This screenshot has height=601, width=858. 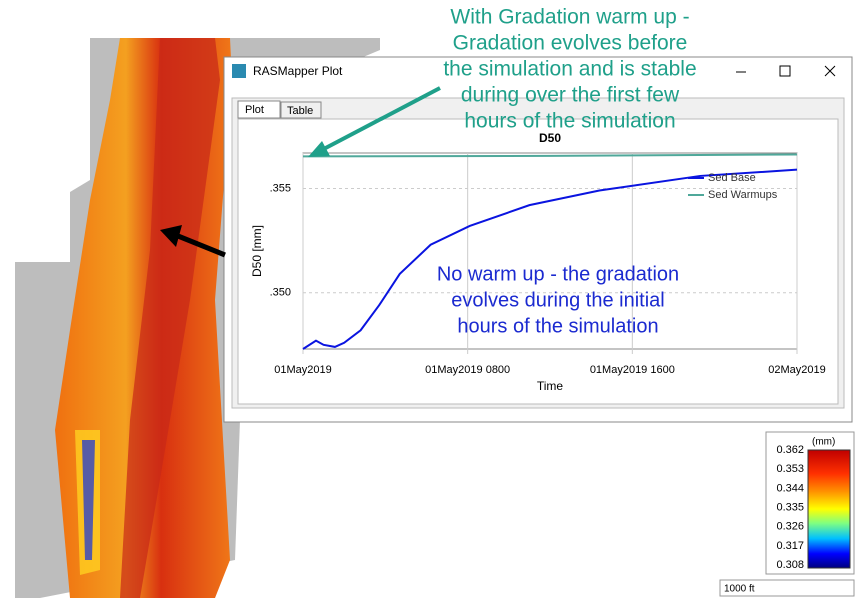 What do you see at coordinates (557, 300) in the screenshot?
I see `annotation: evolves during the initial` at bounding box center [557, 300].